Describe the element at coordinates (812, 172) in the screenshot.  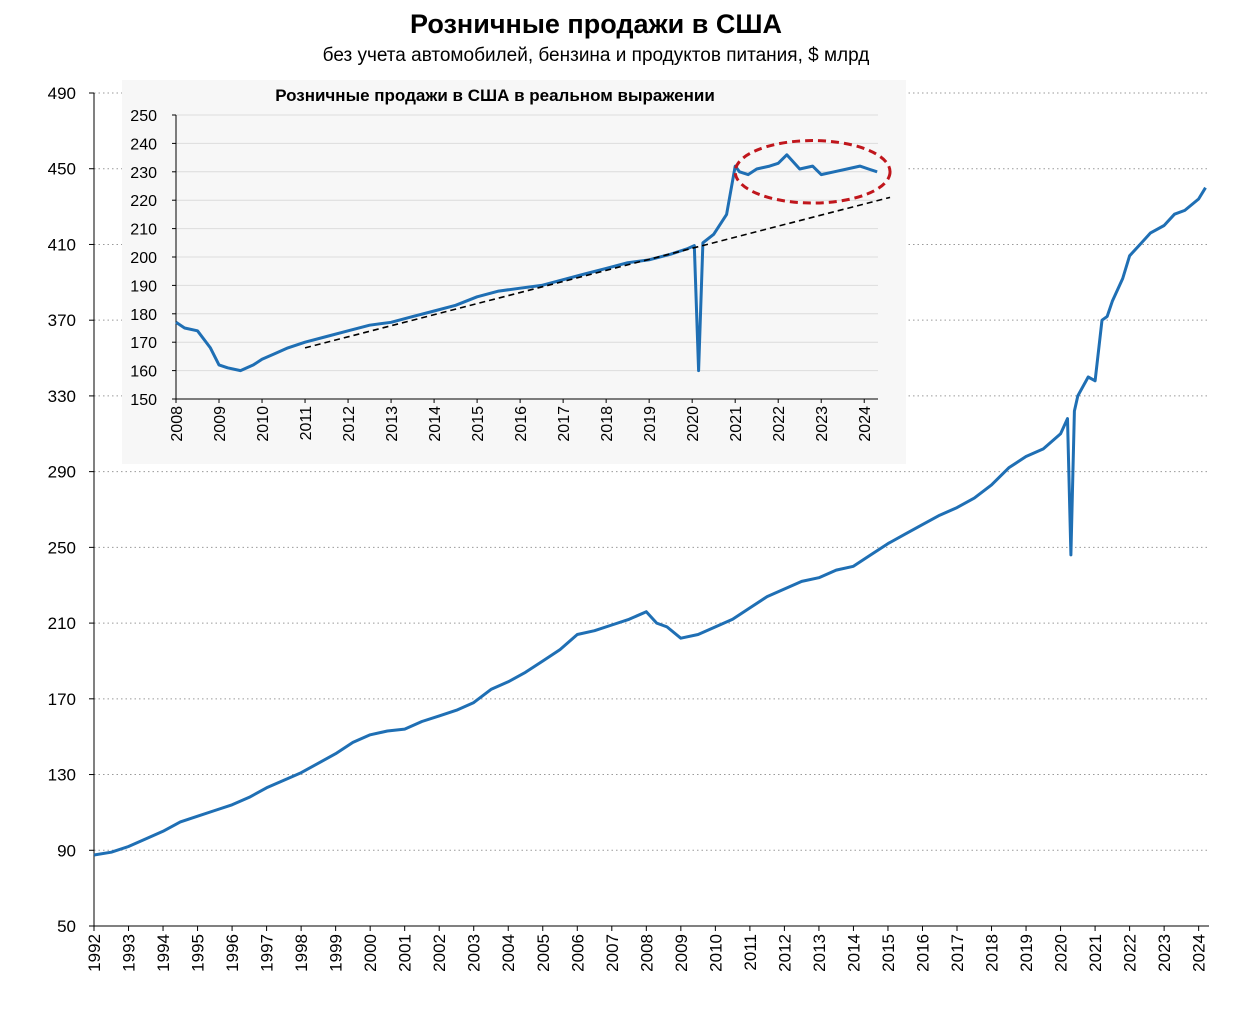
I see `highlight-ellipse` at that location.